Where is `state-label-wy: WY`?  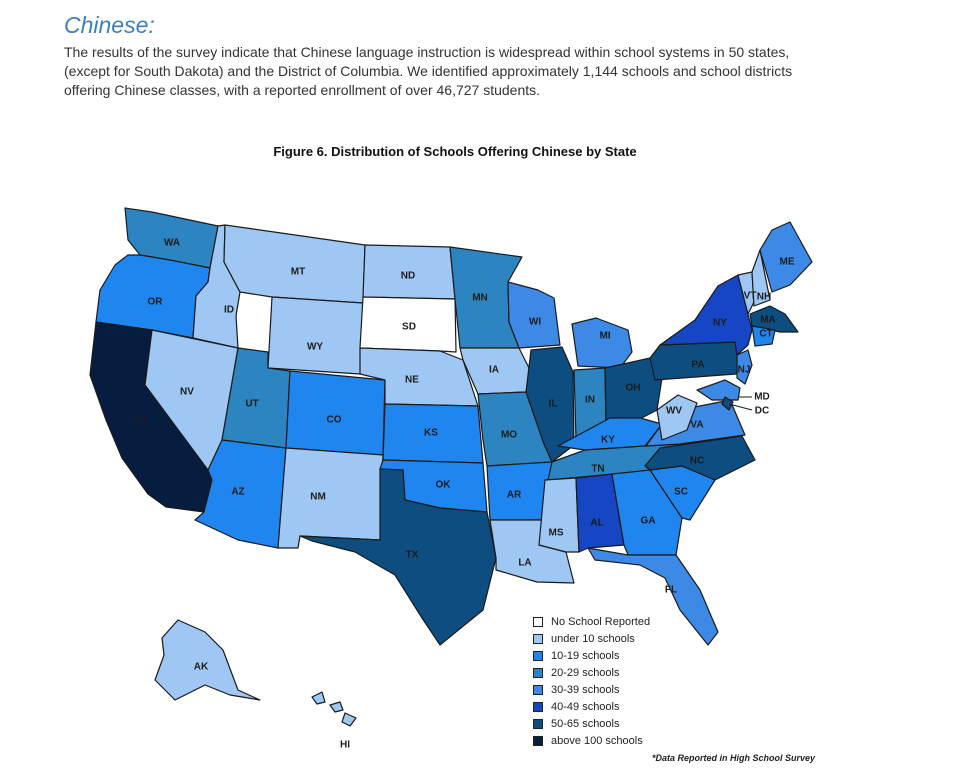 state-label-wy: WY is located at coordinates (315, 347).